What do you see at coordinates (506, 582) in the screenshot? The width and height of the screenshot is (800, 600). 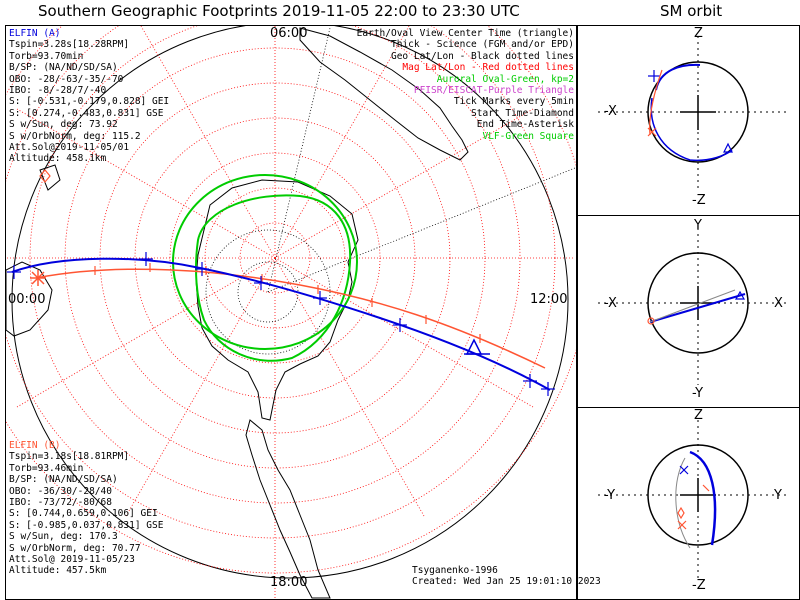 I see `credits-created: Created: Wed Jan 25 19:01:10 2023` at bounding box center [506, 582].